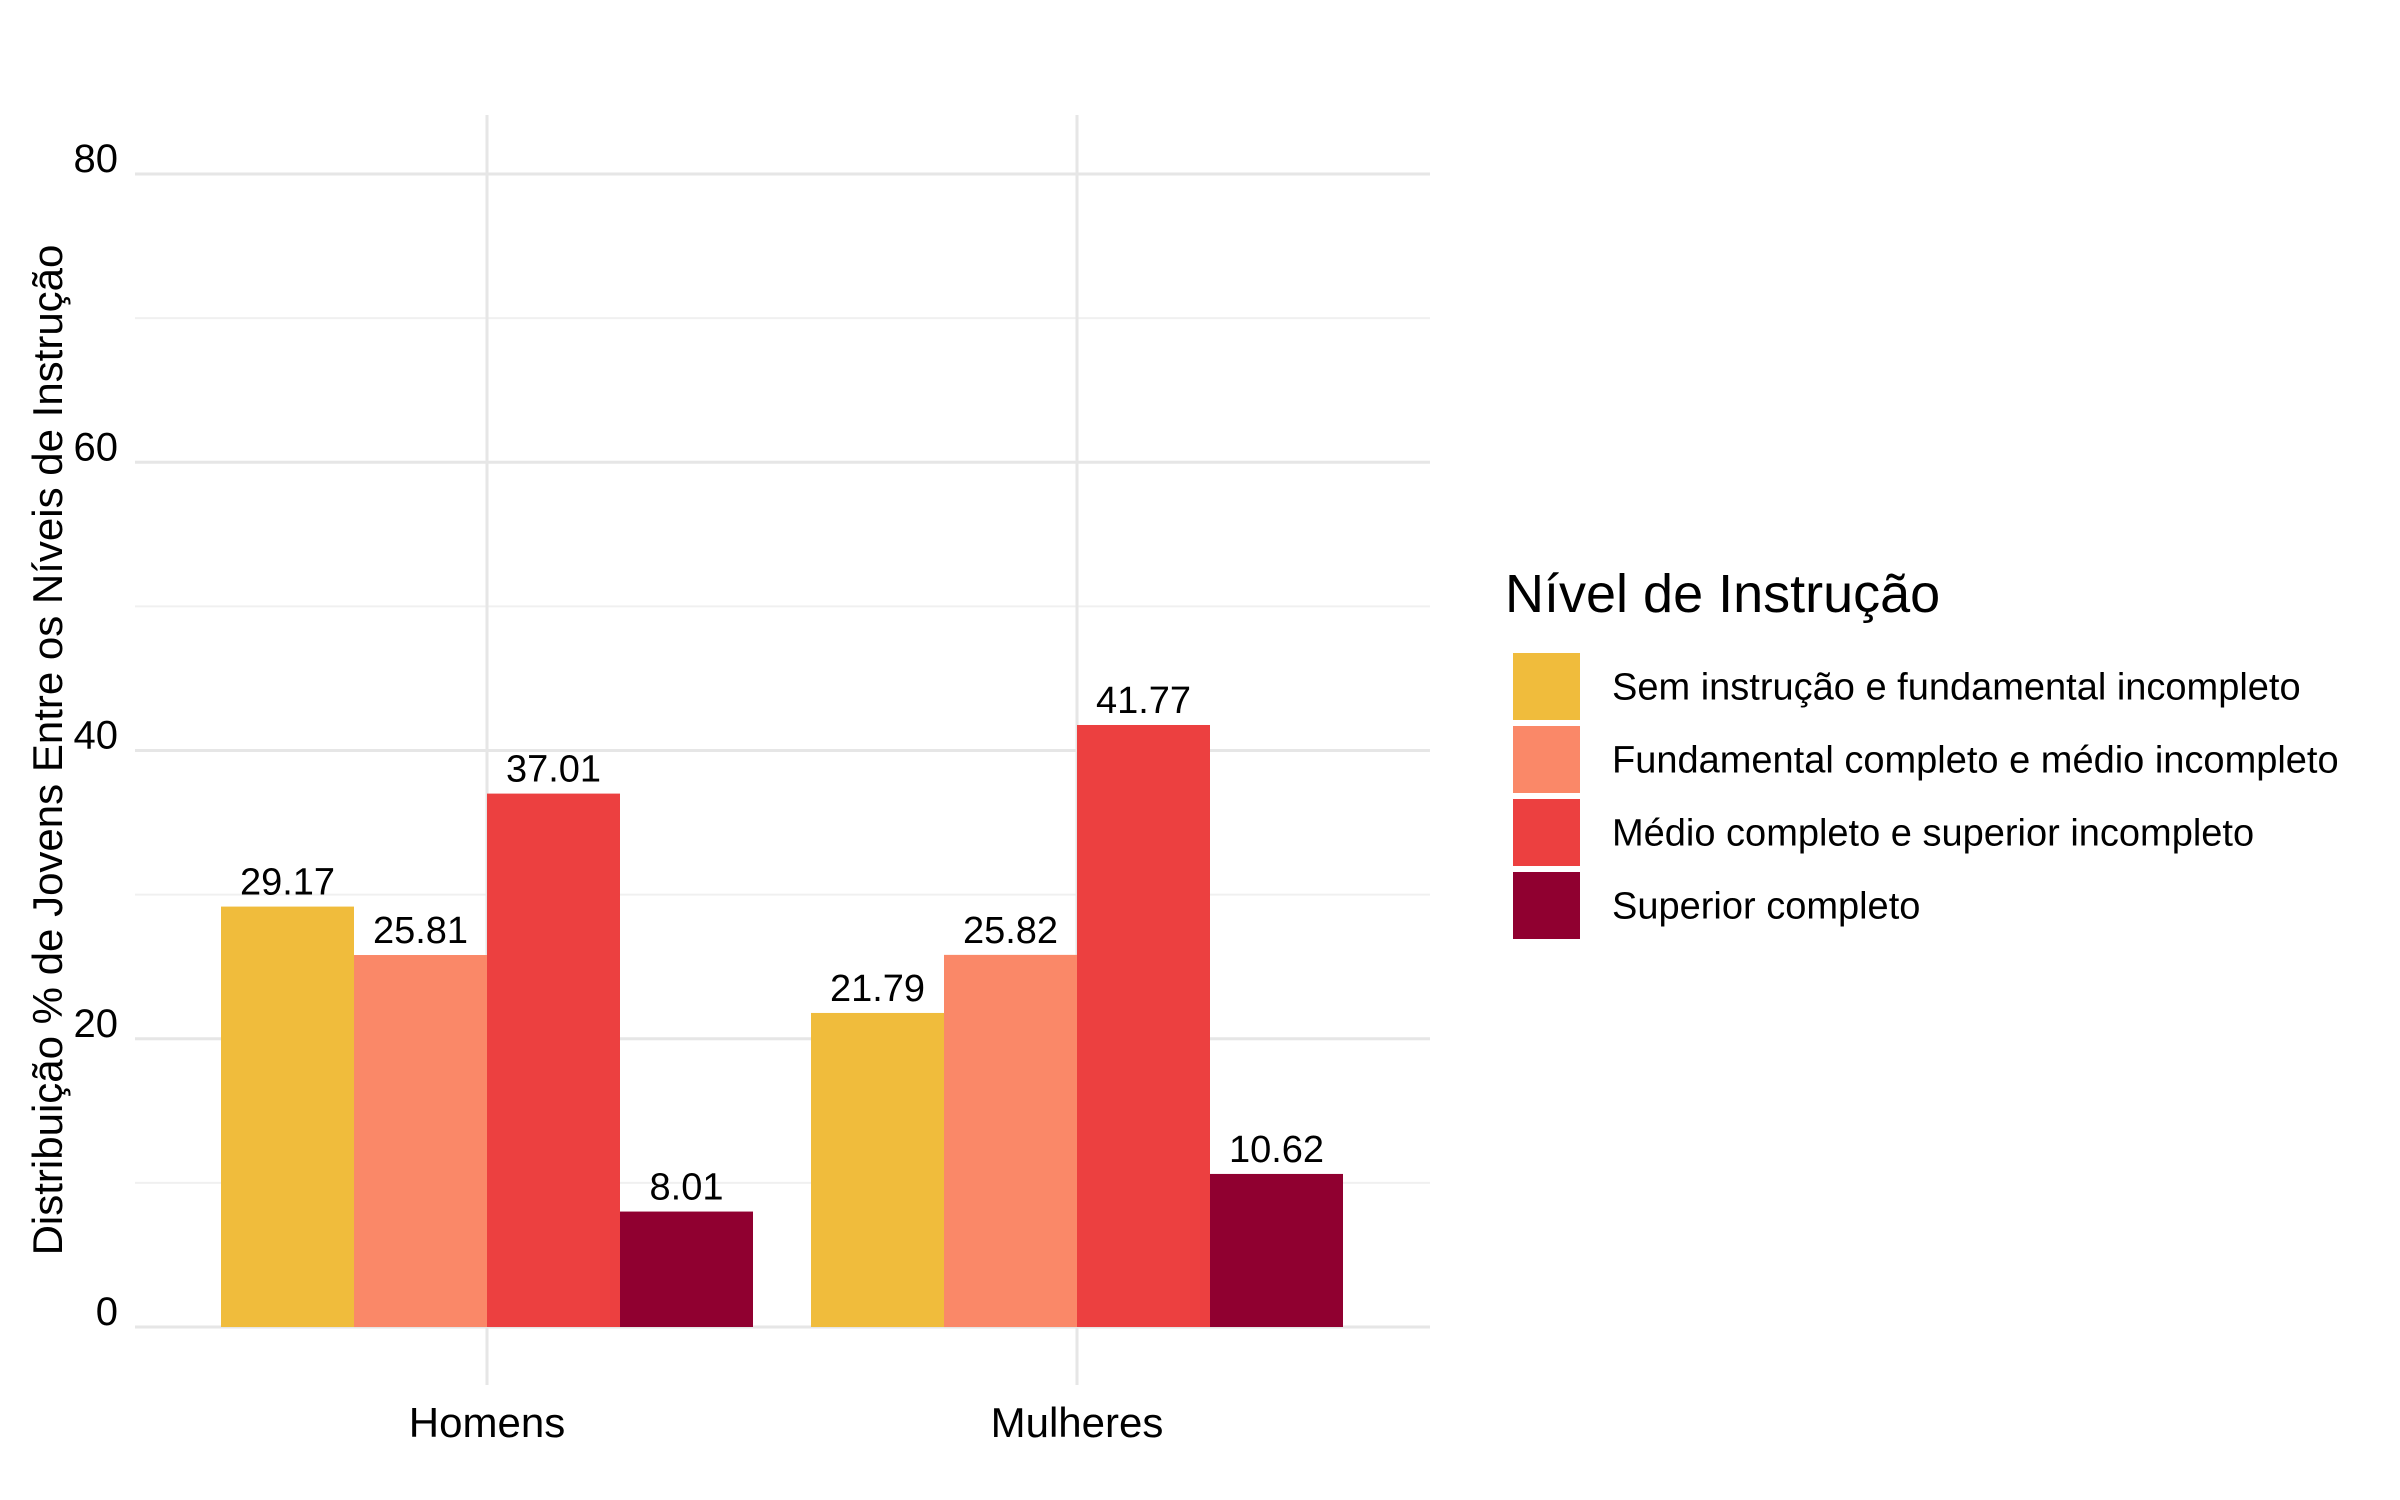 The image size is (2400, 1500). What do you see at coordinates (1975, 761) in the screenshot?
I see `legend-label: Fundamental completo e médio incompleto` at bounding box center [1975, 761].